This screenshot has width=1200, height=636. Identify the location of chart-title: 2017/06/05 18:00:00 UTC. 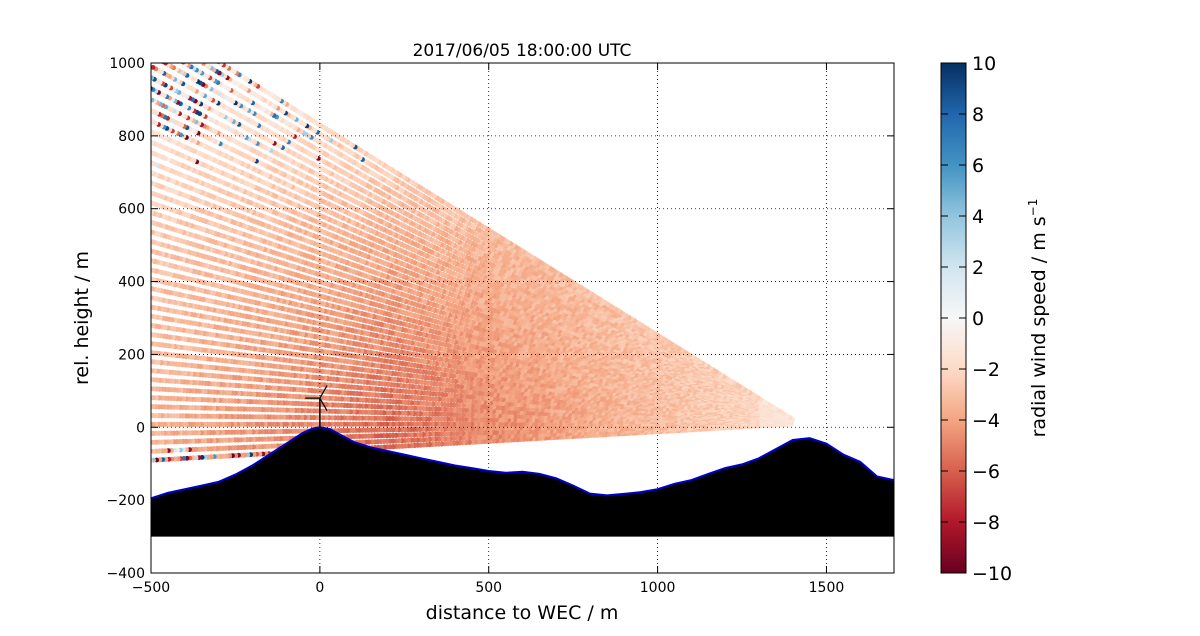
(522, 51).